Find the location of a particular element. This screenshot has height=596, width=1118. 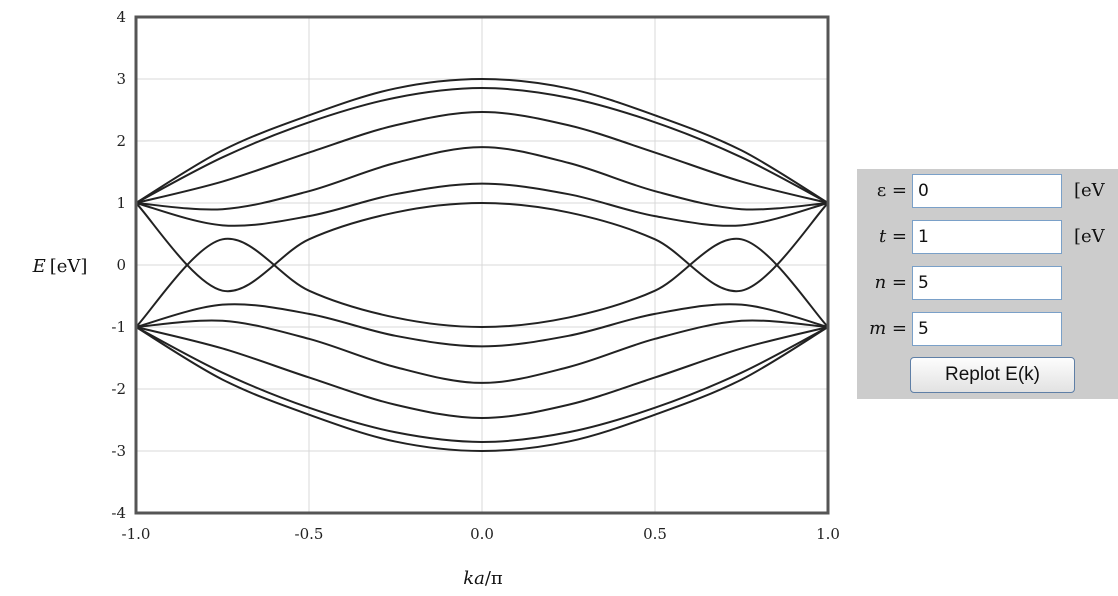

x-axis-label-unit: /π is located at coordinates (494, 578).